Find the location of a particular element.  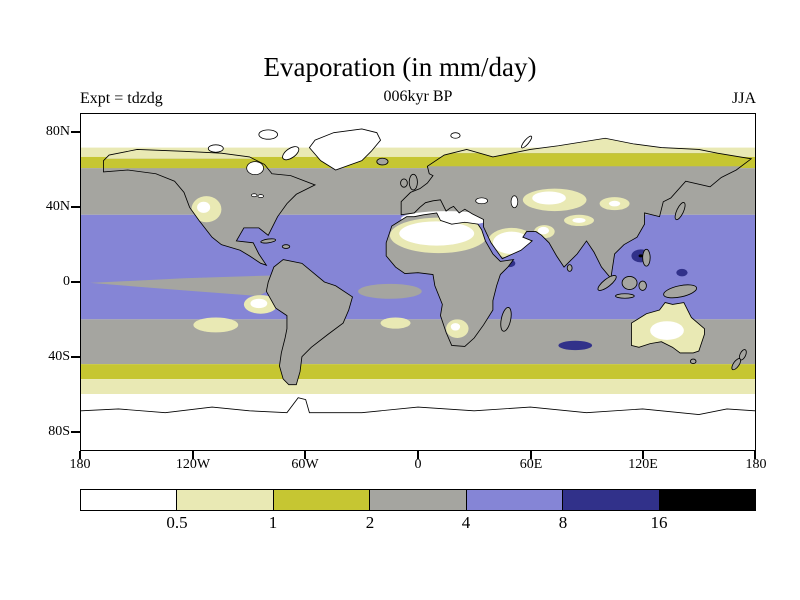

ocean-patches is located at coordinates (389, 300).